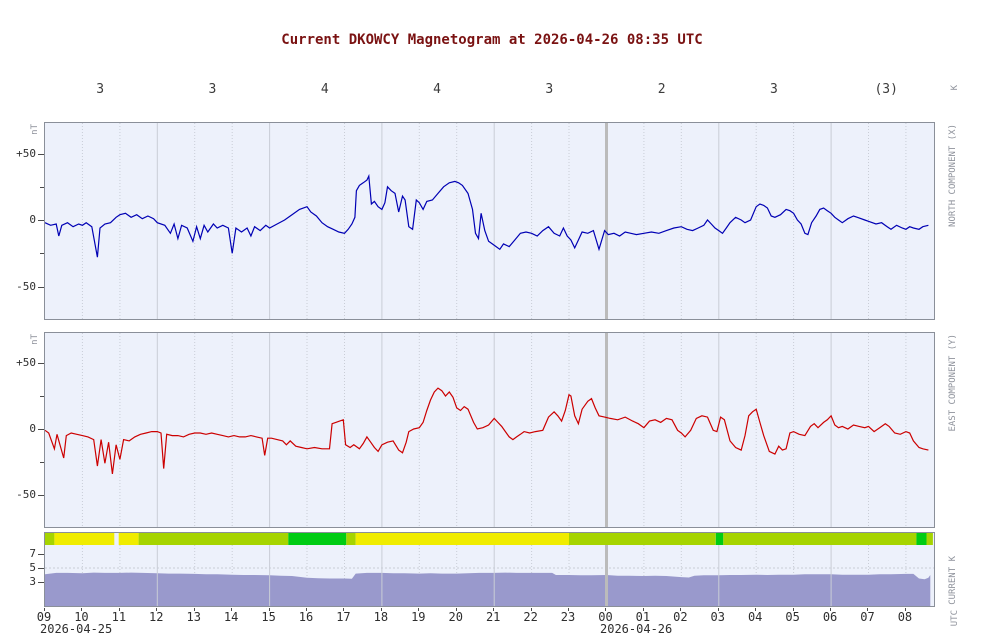  What do you see at coordinates (568, 617) in the screenshot?
I see `hour-label: 23` at bounding box center [568, 617].